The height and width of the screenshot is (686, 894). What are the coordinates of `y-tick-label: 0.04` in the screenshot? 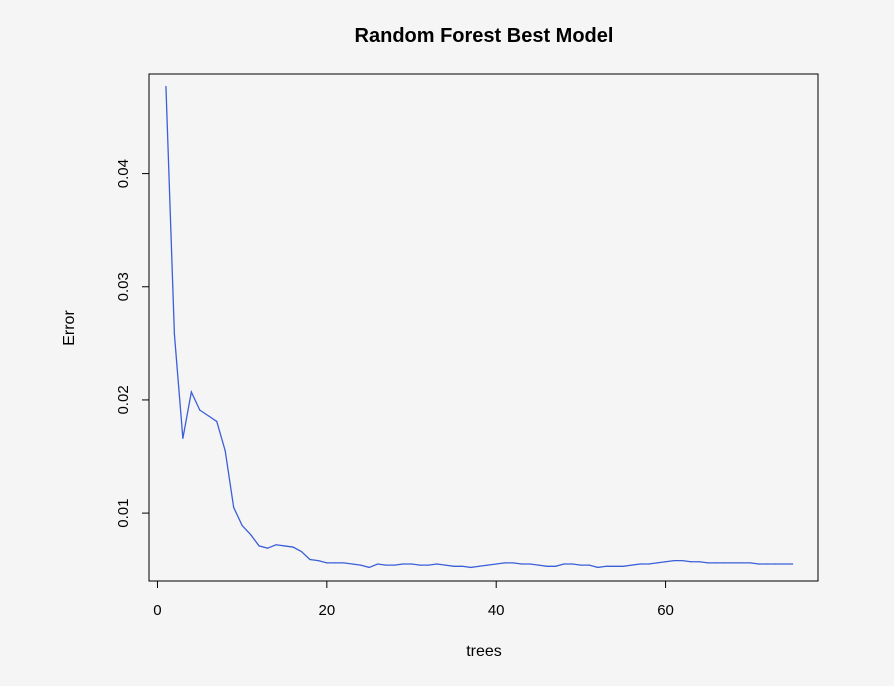 It's located at (123, 173).